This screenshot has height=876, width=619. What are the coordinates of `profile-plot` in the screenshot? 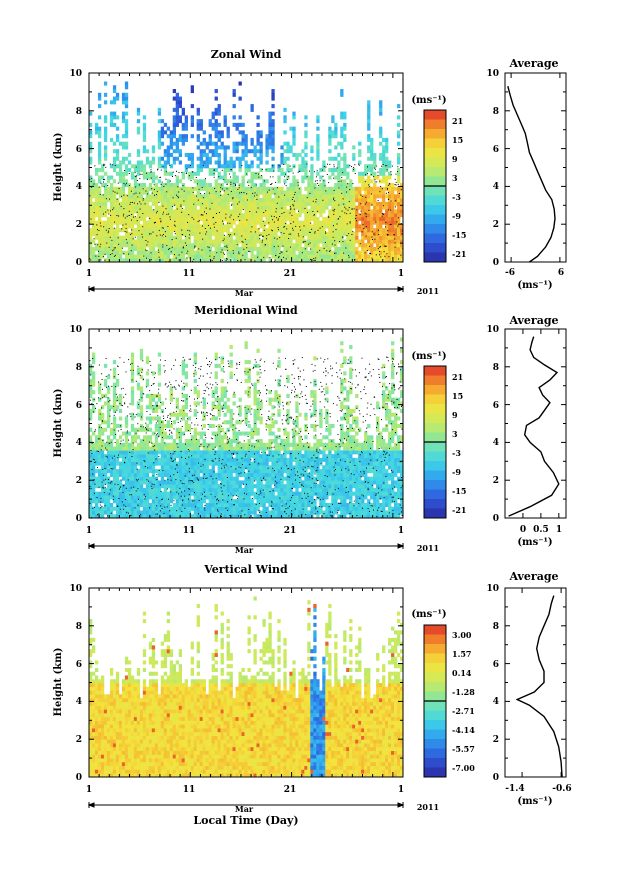 It's located at (535, 167).